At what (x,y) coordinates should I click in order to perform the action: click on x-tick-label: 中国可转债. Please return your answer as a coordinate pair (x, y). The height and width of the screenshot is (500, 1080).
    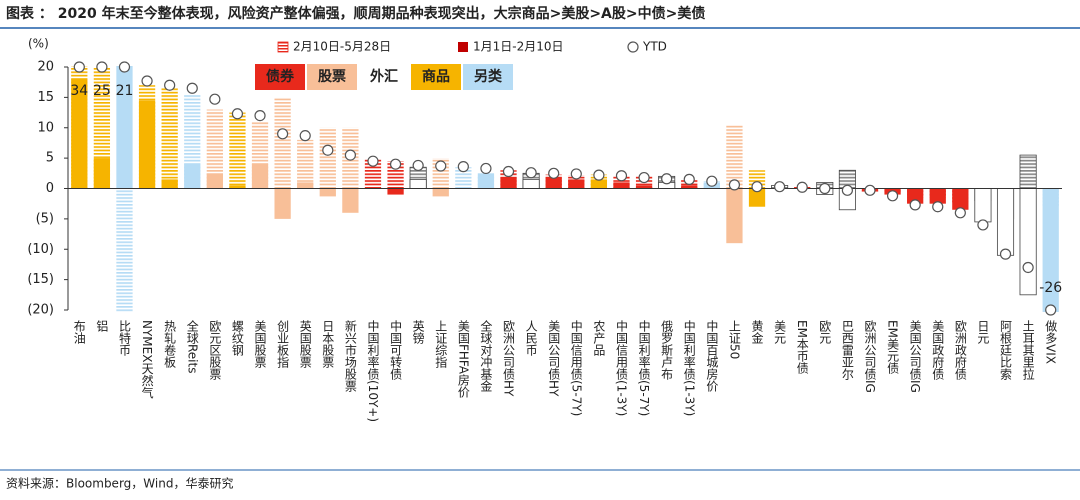
    Looking at the image, I should click on (396, 349).